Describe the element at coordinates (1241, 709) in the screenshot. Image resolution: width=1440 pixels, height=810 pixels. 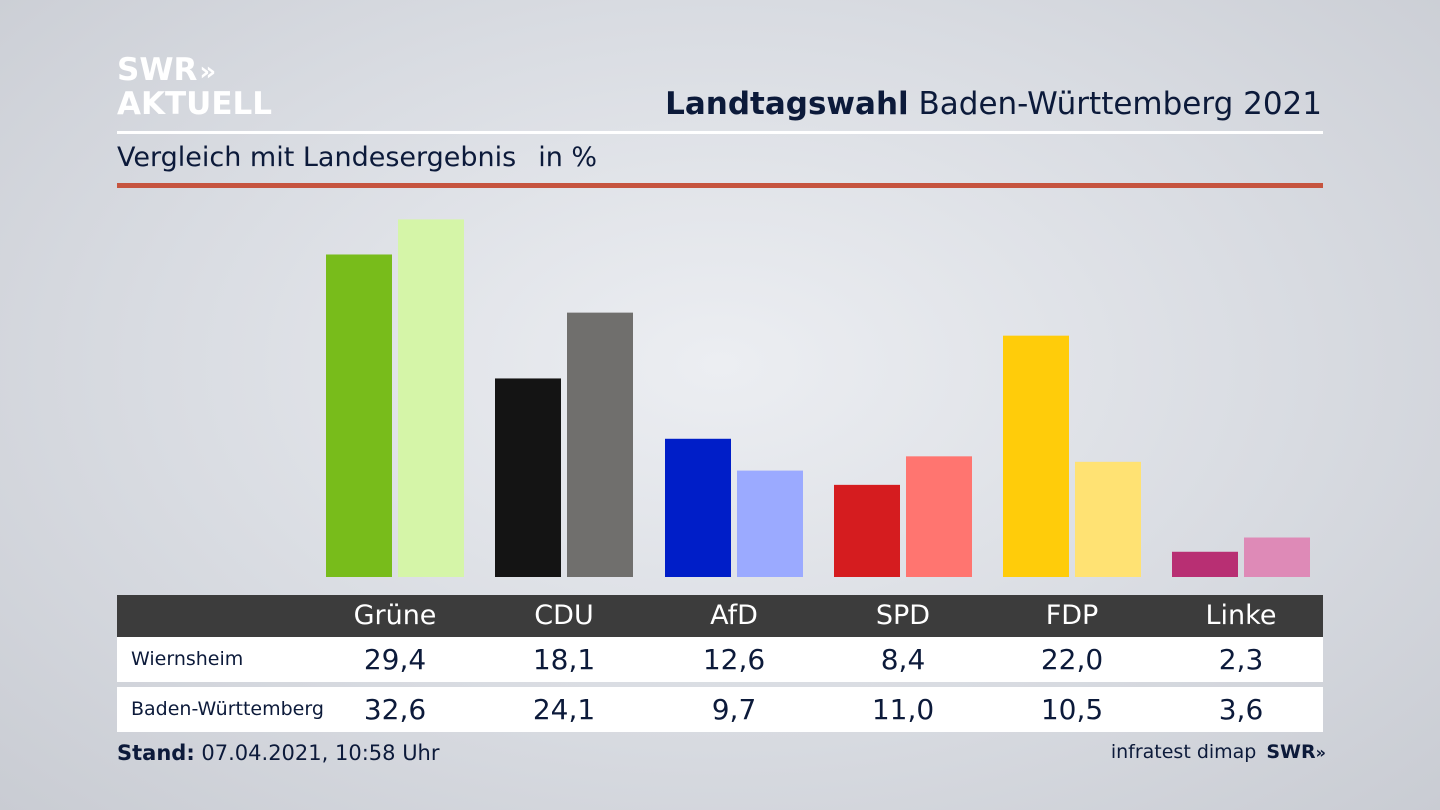
I see `value-linke-baden-wurttemberg: 3,6` at that location.